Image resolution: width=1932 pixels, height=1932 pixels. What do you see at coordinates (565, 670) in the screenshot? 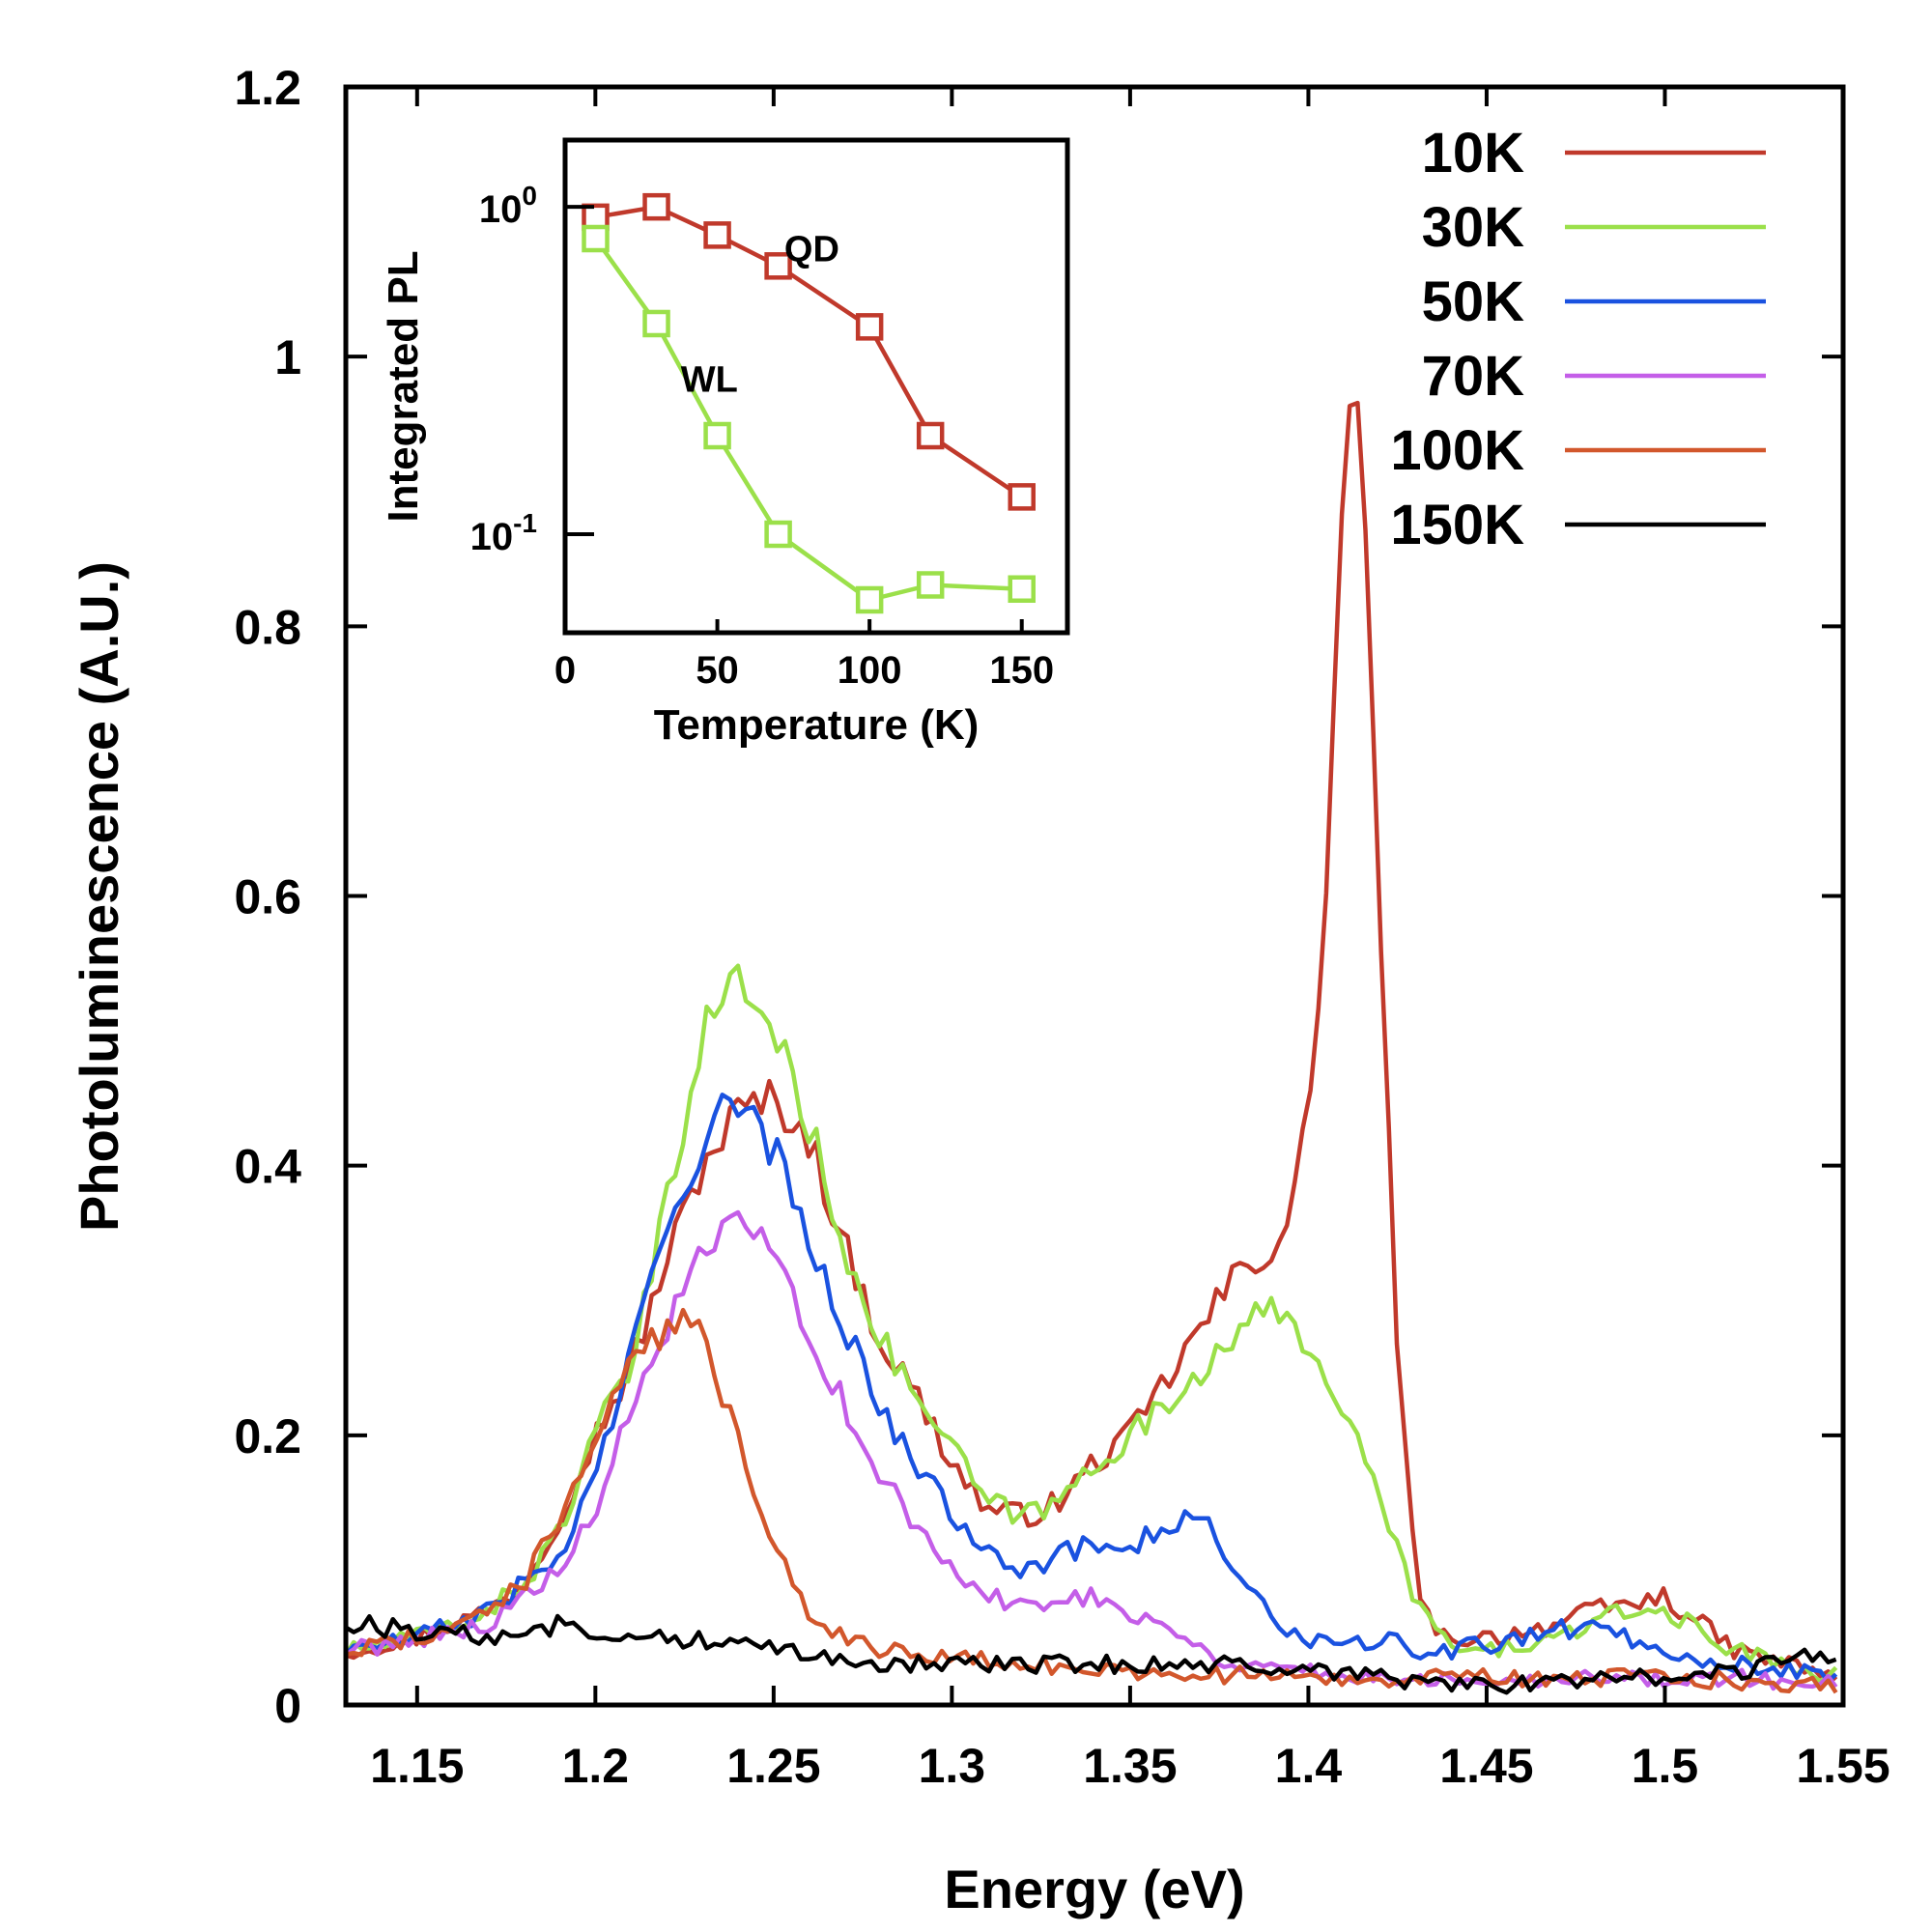
I see `inset-x-tick-label: 0` at bounding box center [565, 670].